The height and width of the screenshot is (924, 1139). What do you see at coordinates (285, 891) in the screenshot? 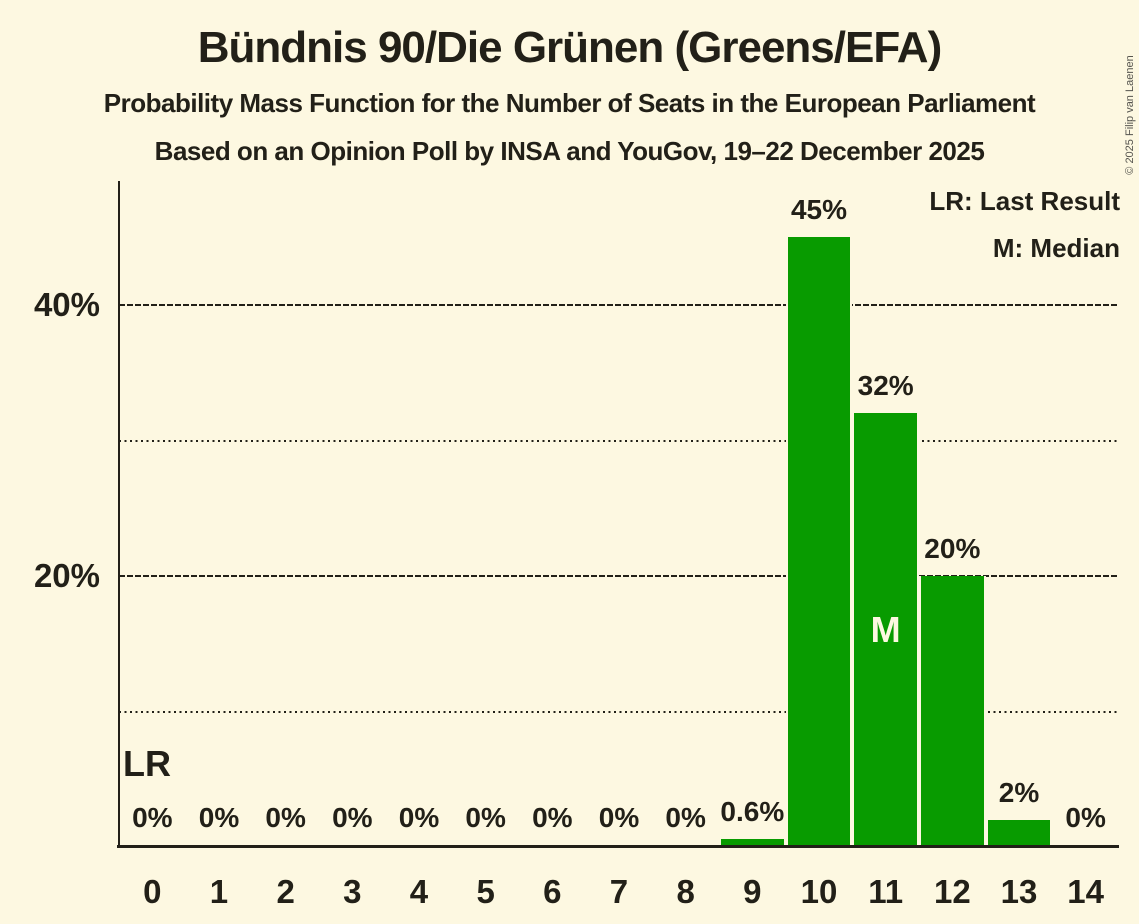
I see `x-axis-tick-label-2: 2` at bounding box center [285, 891].